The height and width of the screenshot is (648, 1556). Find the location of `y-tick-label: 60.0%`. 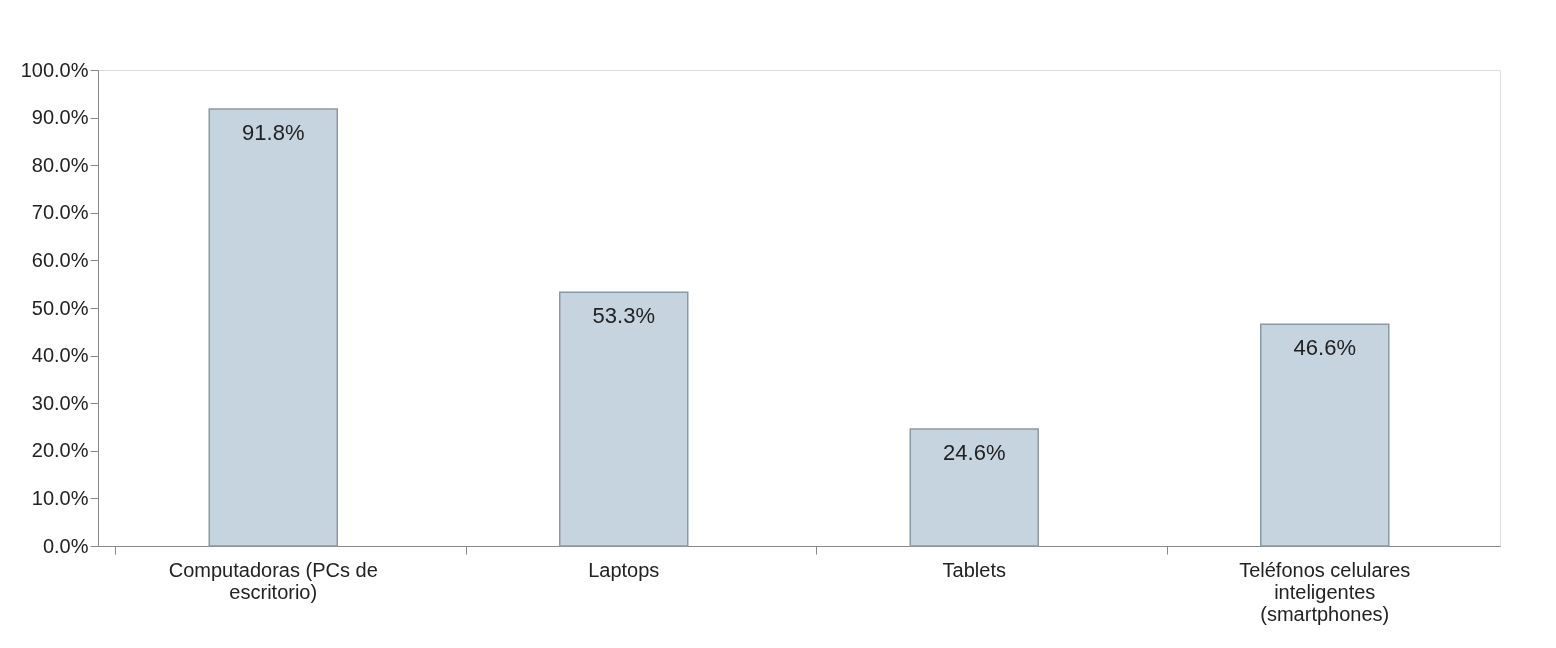

y-tick-label: 60.0% is located at coordinates (60, 259).